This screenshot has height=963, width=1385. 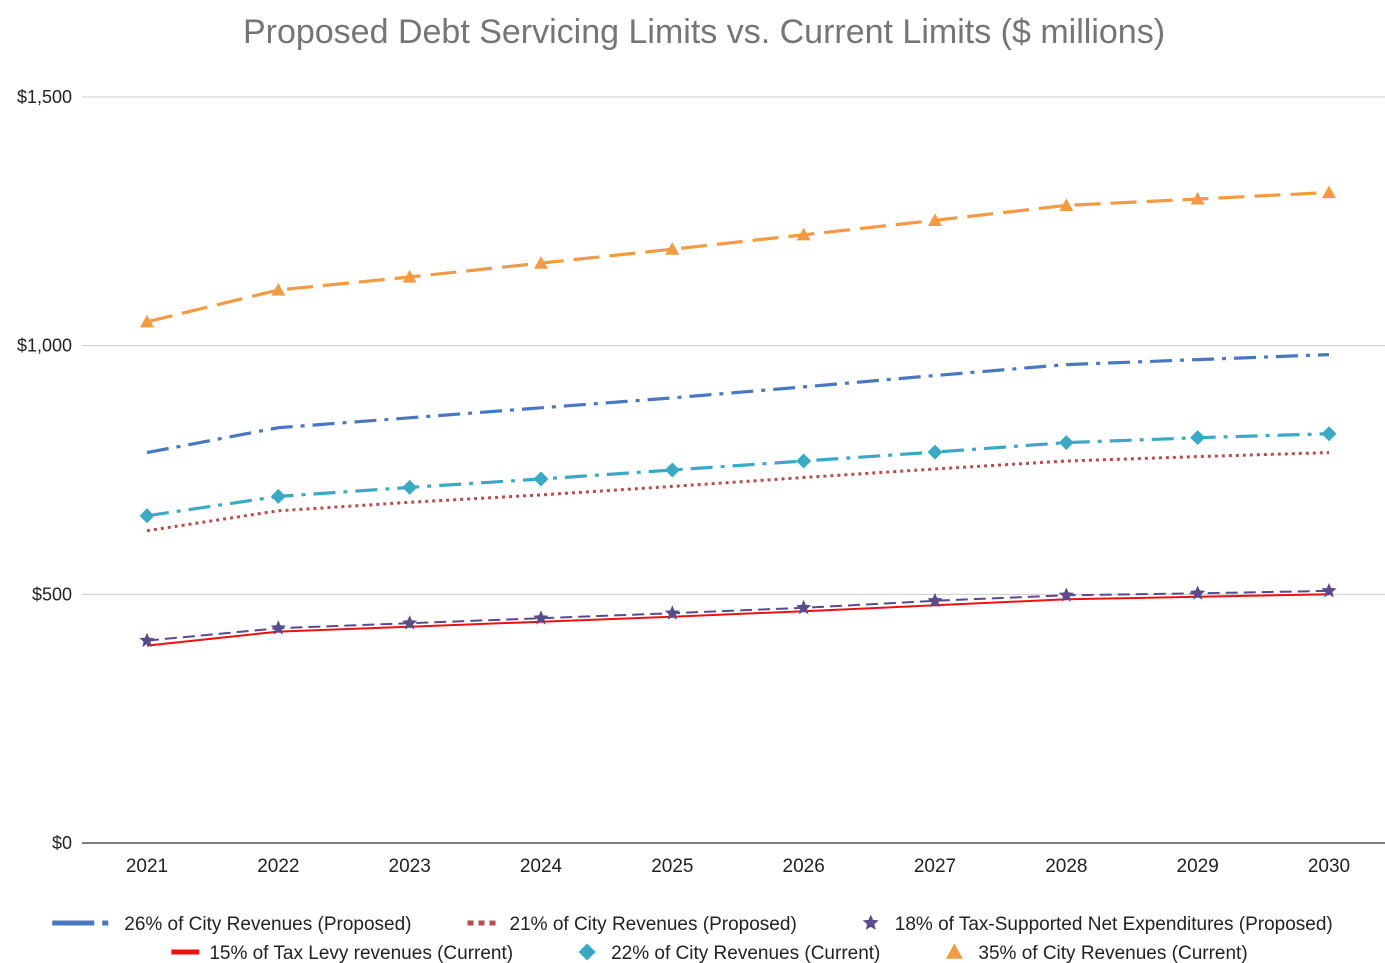 I want to click on data-point-18-of-tax-supported-net-expenditures-proposed-2028, so click(x=1066, y=594).